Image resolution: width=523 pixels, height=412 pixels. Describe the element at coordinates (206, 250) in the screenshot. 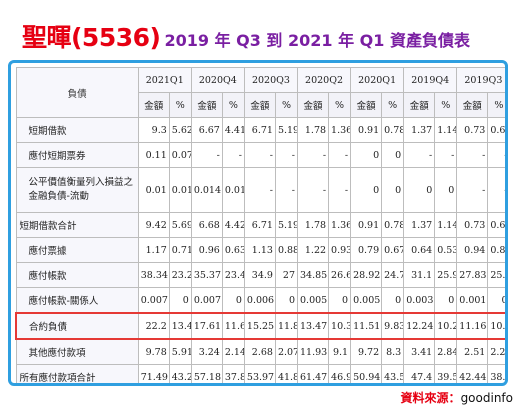

I see `amount-cell: 0.96` at that location.